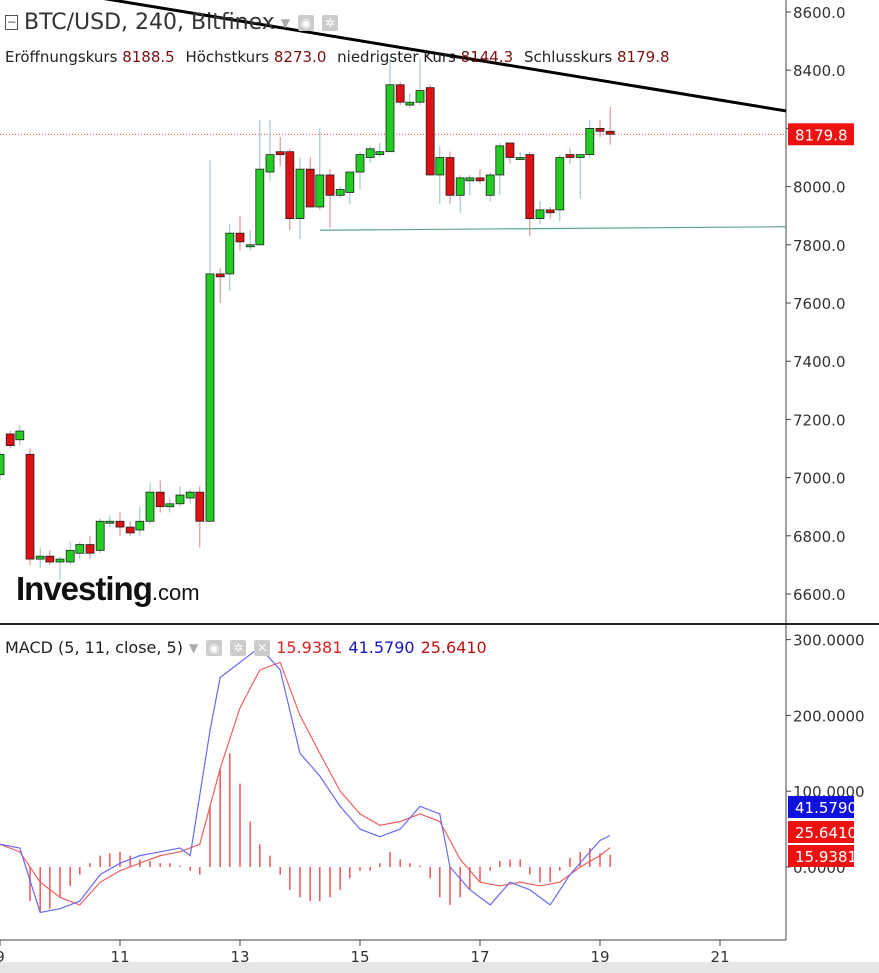  What do you see at coordinates (262, 647) in the screenshot?
I see `macd-close-icon: ✕` at bounding box center [262, 647].